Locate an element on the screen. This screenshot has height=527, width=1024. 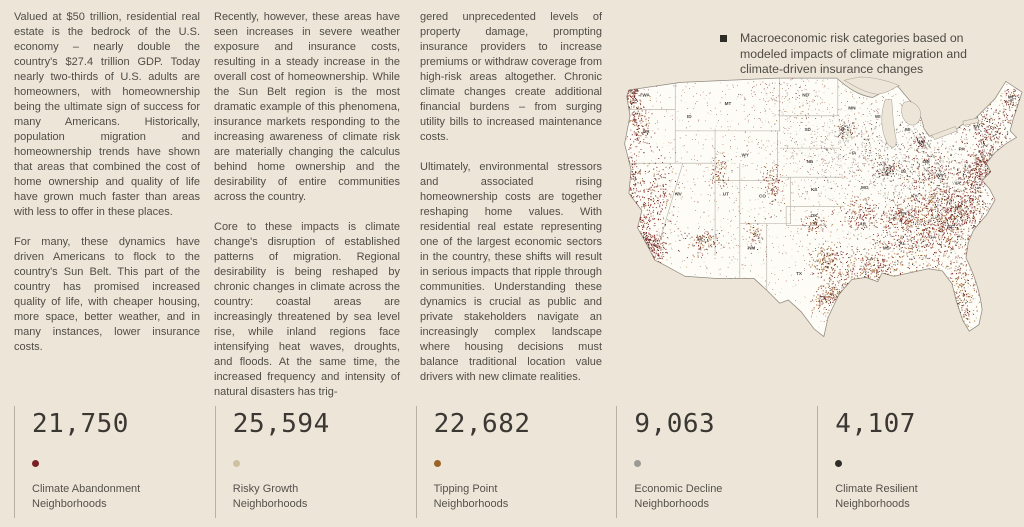
svg-text: UT is located at coordinates (726, 194).